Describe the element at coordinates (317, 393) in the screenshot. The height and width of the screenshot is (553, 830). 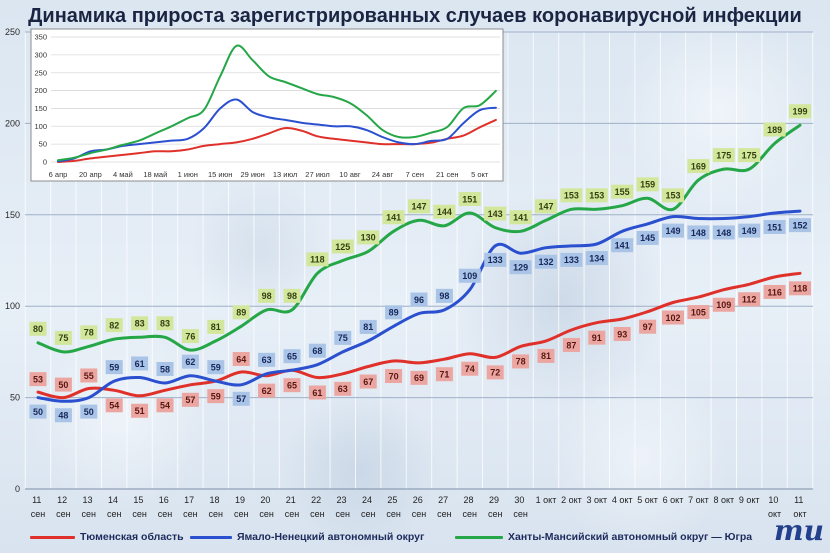
I see `data-label-text: 61` at that location.